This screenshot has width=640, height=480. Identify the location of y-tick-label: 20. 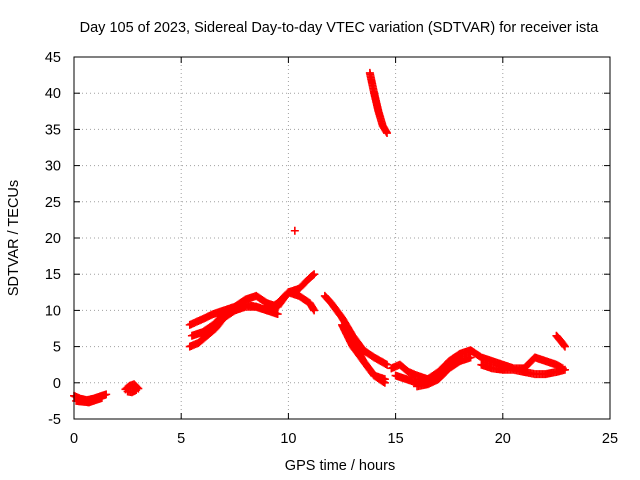
(53, 239).